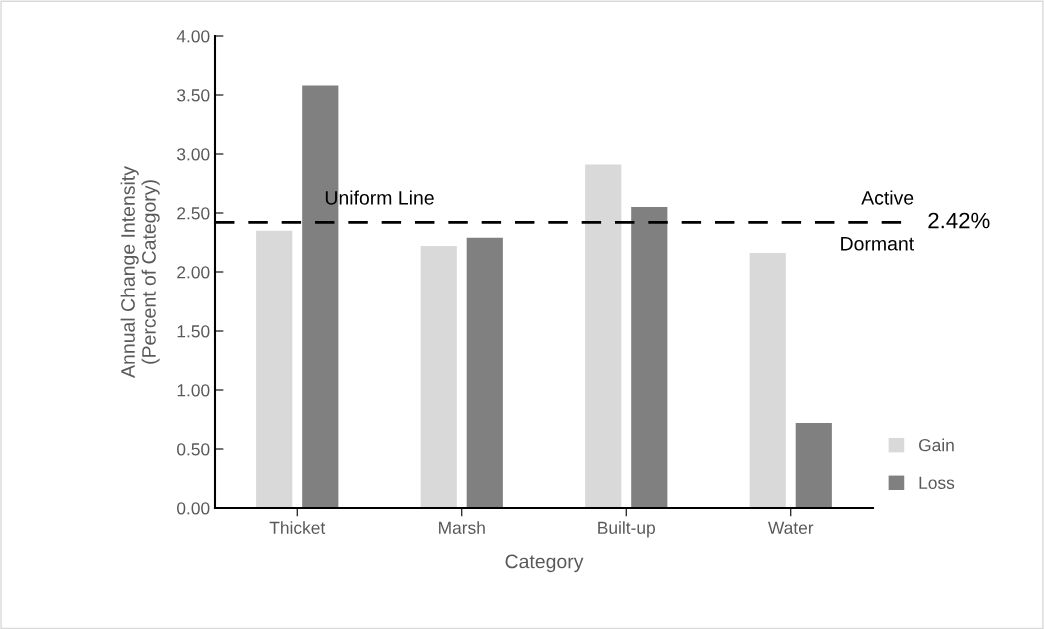 This screenshot has height=629, width=1045. I want to click on legend-label: Loss, so click(937, 482).